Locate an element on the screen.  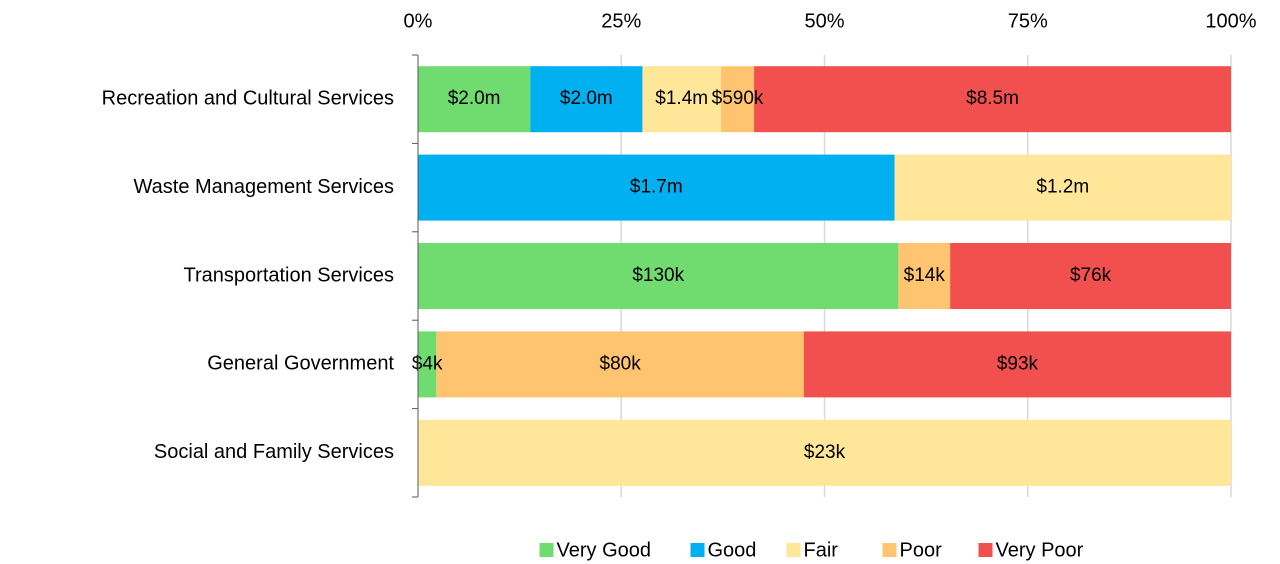
x-tick-label: 25% is located at coordinates (621, 21).